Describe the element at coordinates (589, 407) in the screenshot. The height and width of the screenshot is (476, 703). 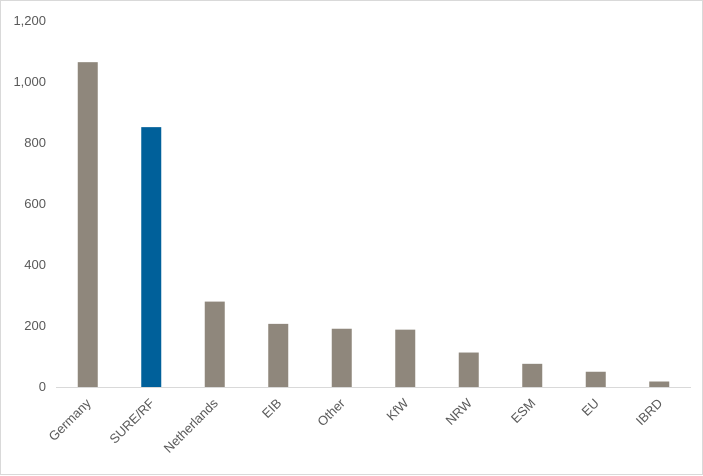
I see `x-tick-label: EU` at that location.